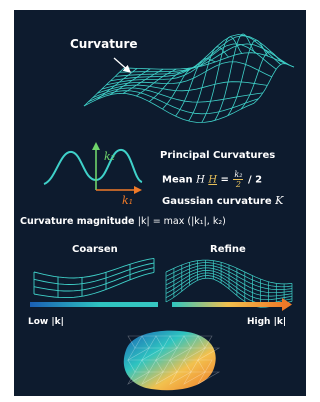 This screenshot has width=320, height=402. Describe the element at coordinates (217, 201) in the screenshot. I see `gaussian-label: Gaussian curvature` at that location.